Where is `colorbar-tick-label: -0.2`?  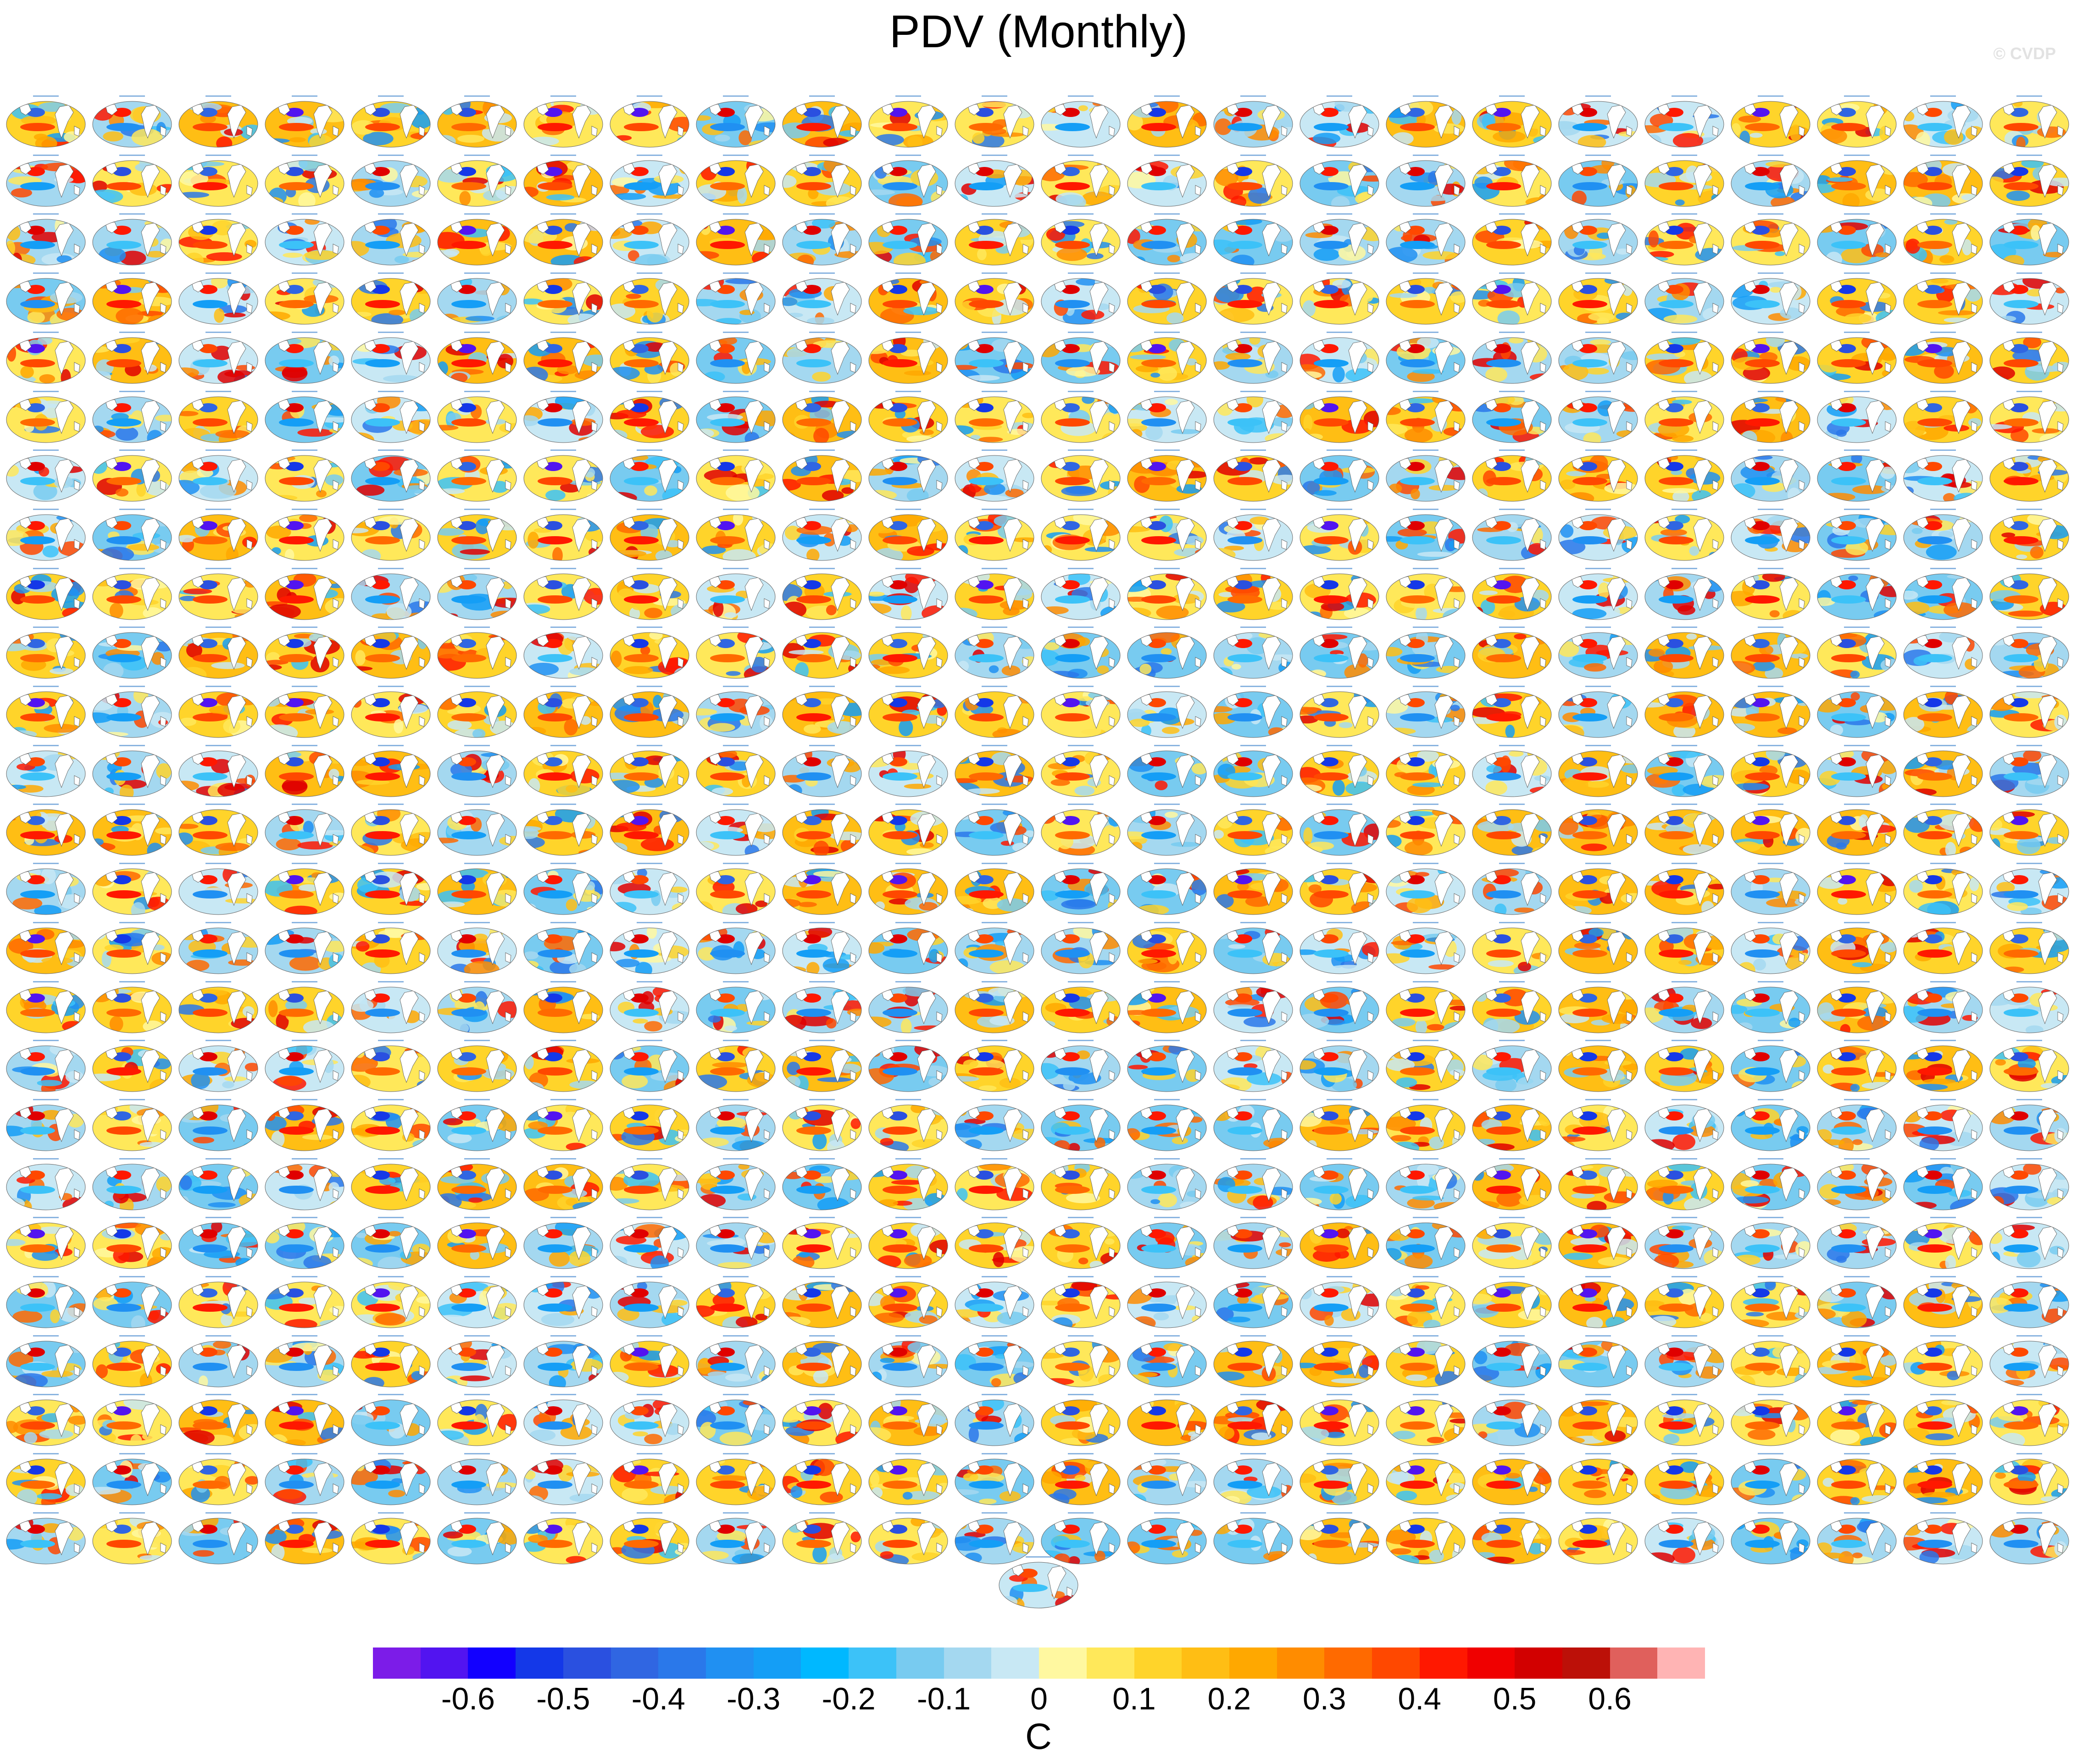
colorbar-tick-label: -0.2 is located at coordinates (849, 1698).